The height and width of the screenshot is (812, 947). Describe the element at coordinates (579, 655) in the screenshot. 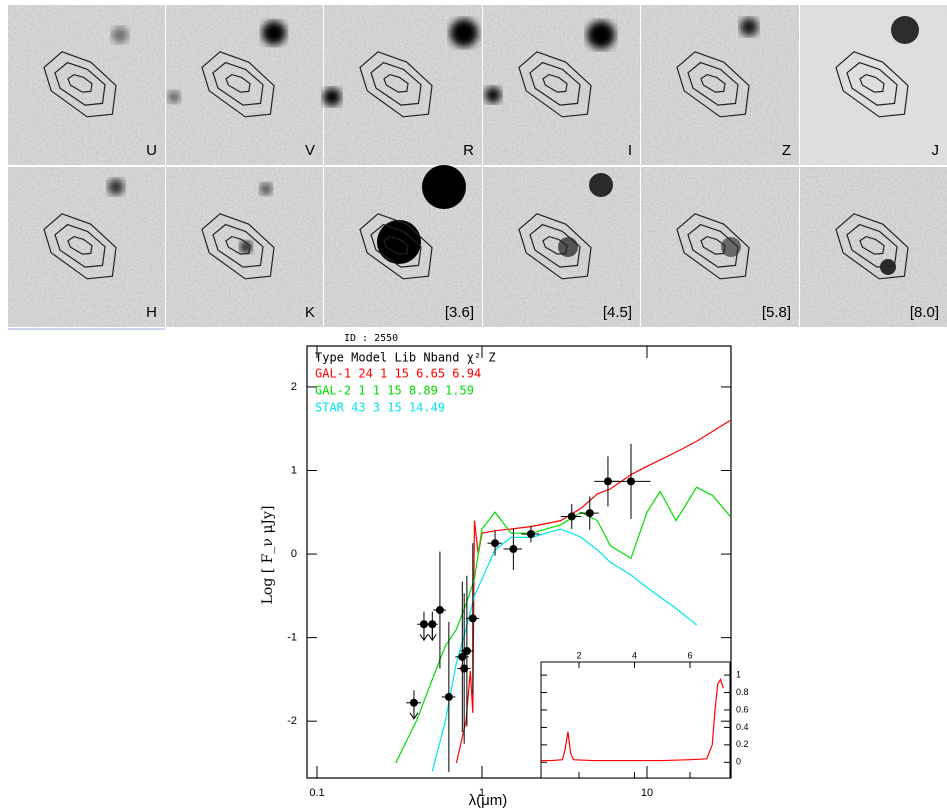

I see `inset-x-tick-label: 2` at that location.